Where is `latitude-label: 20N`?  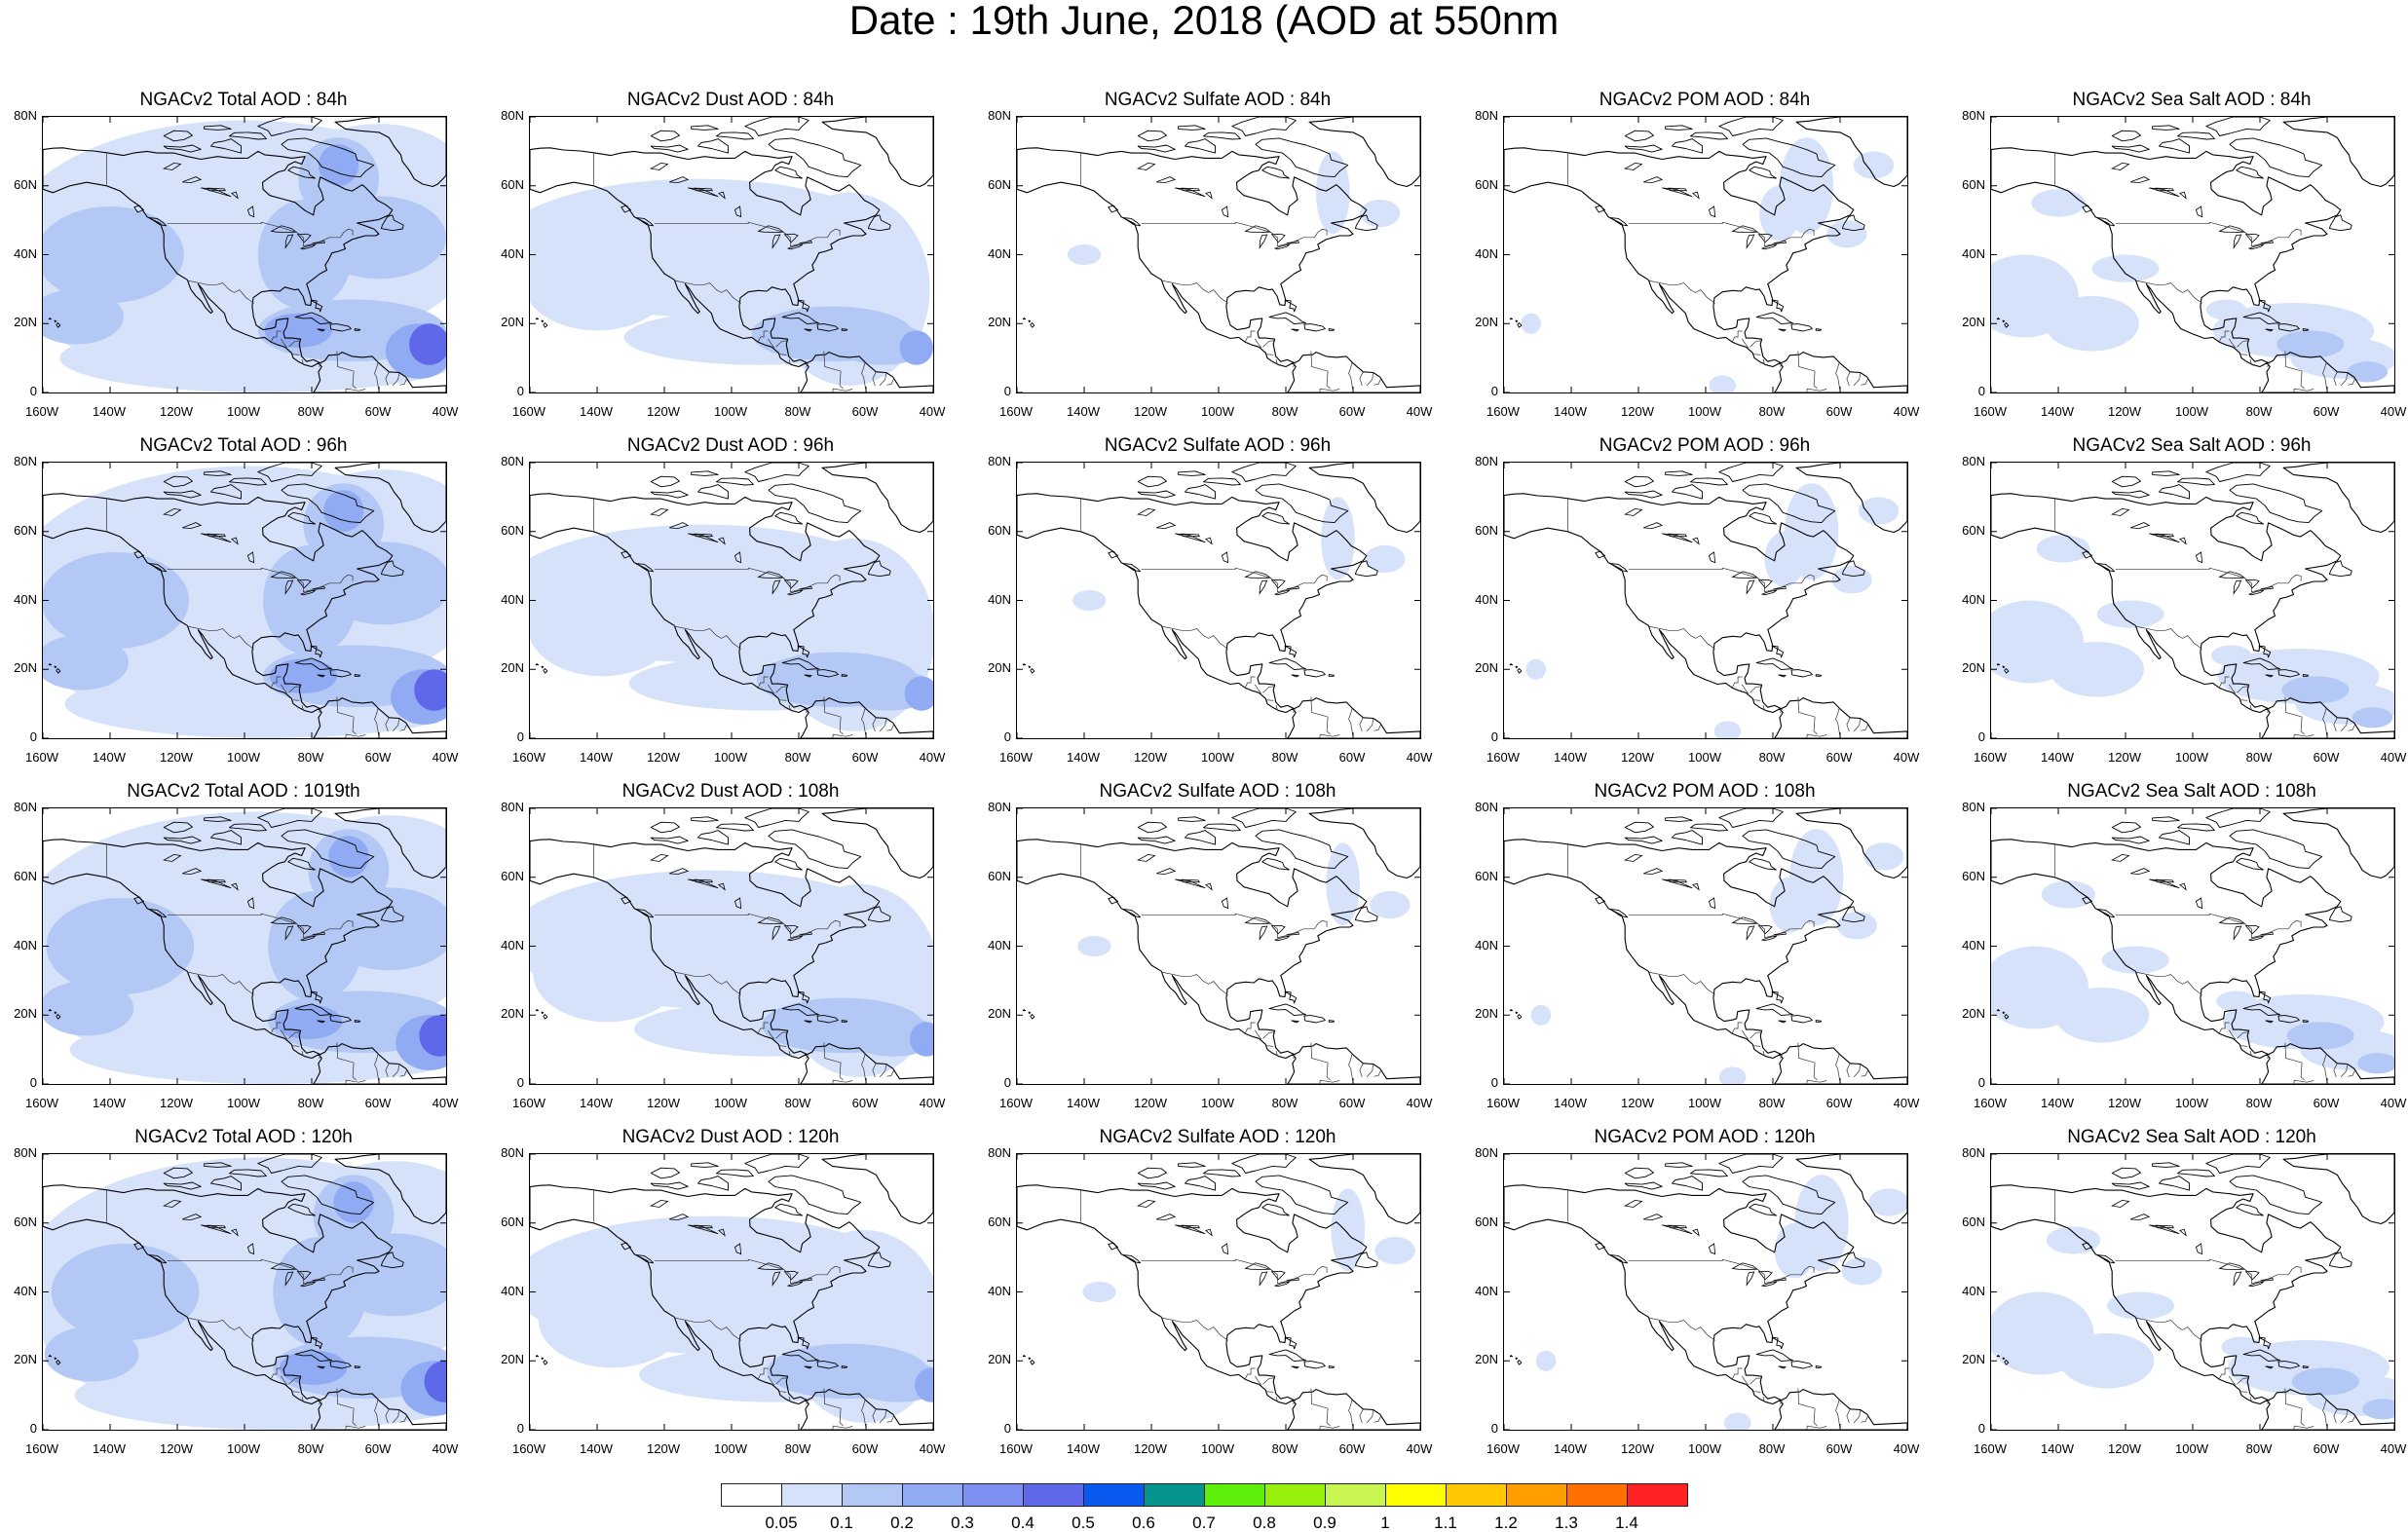 latitude-label: 20N is located at coordinates (1973, 668).